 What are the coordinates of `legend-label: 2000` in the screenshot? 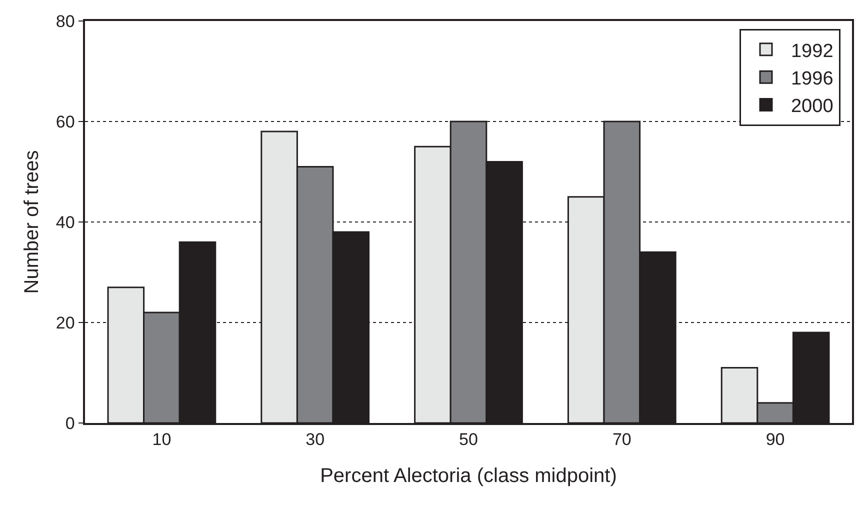 It's located at (812, 107).